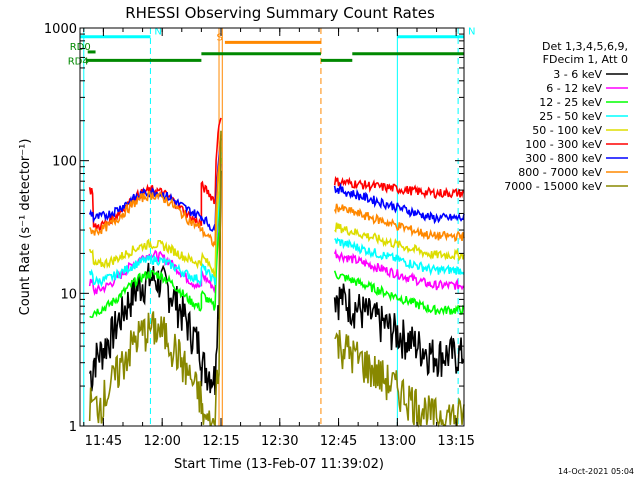 Image resolution: width=640 pixels, height=480 pixels. I want to click on legend-entry-0: 3 - 6 keV, so click(577, 74).